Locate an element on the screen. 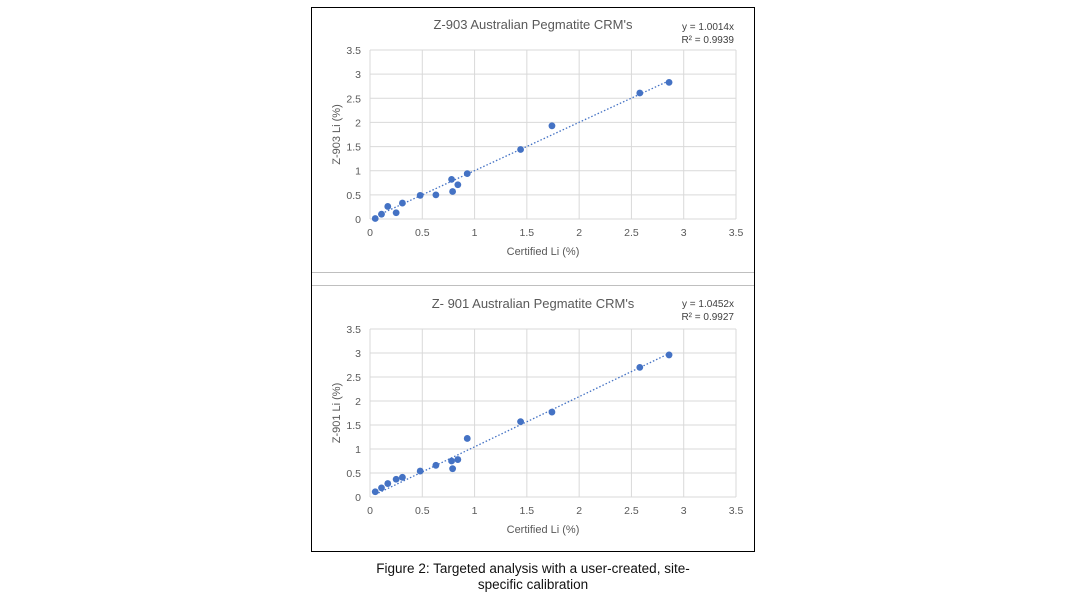  trendline-equation: y = 1.0452x is located at coordinates (708, 304).